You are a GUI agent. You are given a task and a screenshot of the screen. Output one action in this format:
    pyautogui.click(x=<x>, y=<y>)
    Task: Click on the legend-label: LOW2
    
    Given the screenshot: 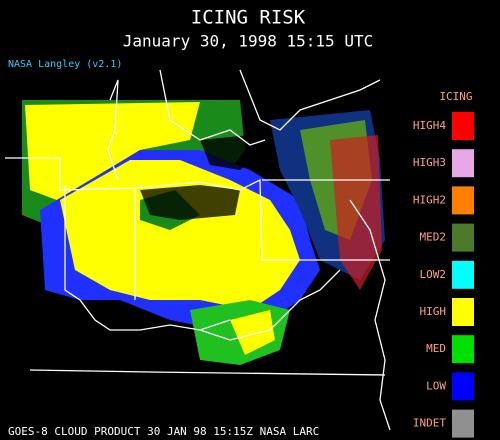 What is the action you would take?
    pyautogui.click(x=433, y=274)
    